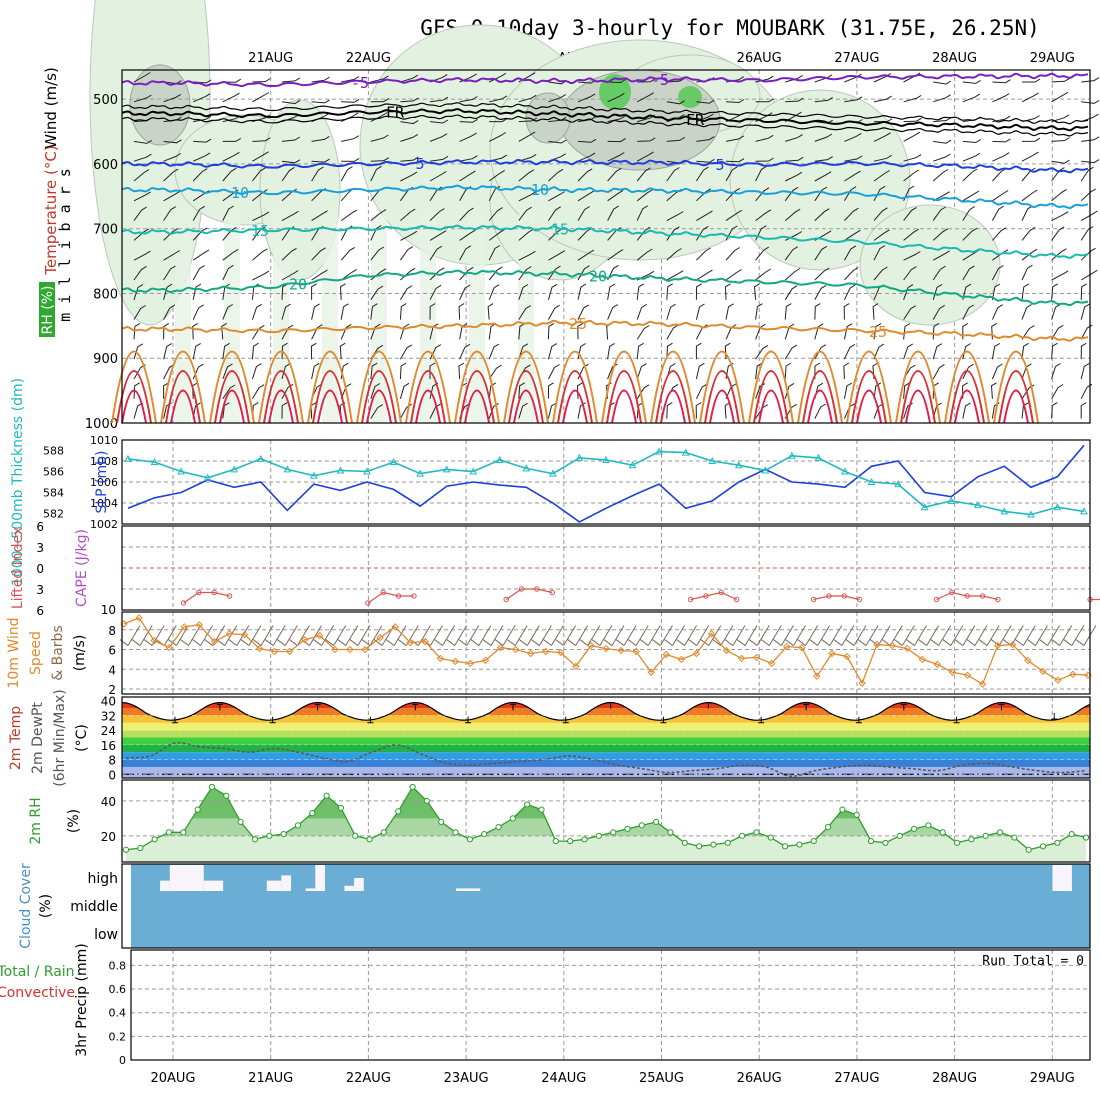 This screenshot has height=1100, width=1100. What do you see at coordinates (112, 651) in the screenshot?
I see `wind-tick-label: 6` at bounding box center [112, 651].